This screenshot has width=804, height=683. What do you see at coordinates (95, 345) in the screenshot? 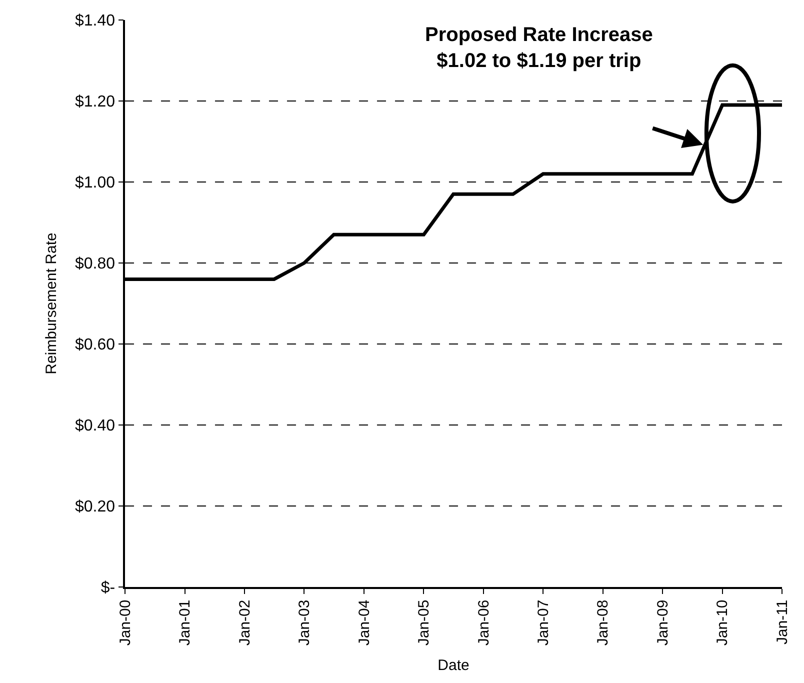
I see `y-tick-label: $0.60` at bounding box center [95, 345].